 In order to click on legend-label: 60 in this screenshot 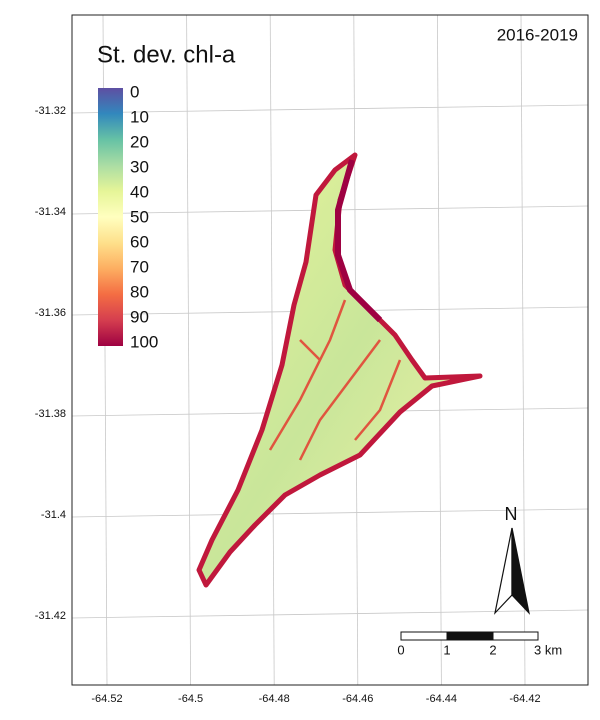, I will do `click(139, 241)`.